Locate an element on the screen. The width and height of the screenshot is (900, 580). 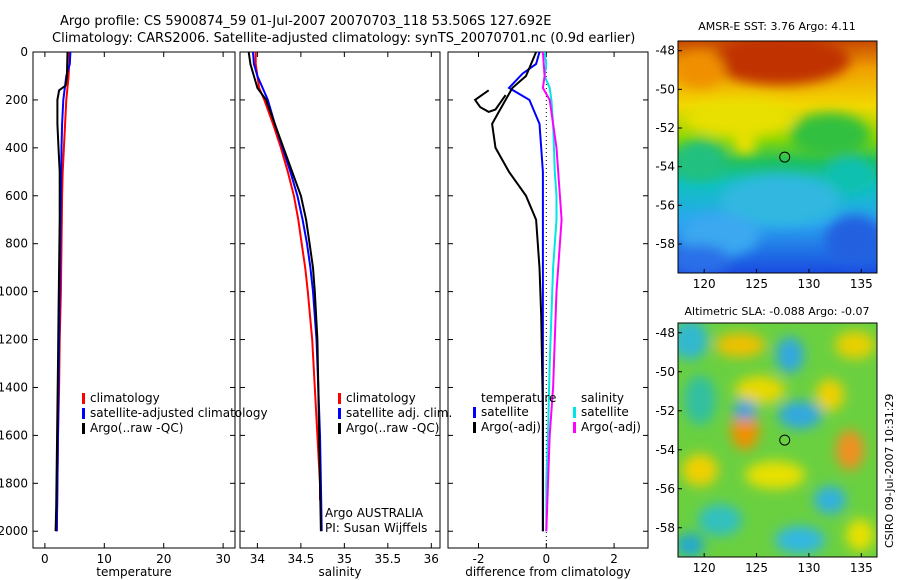
temperature-ytick-label: 1600 is located at coordinates (14, 435).